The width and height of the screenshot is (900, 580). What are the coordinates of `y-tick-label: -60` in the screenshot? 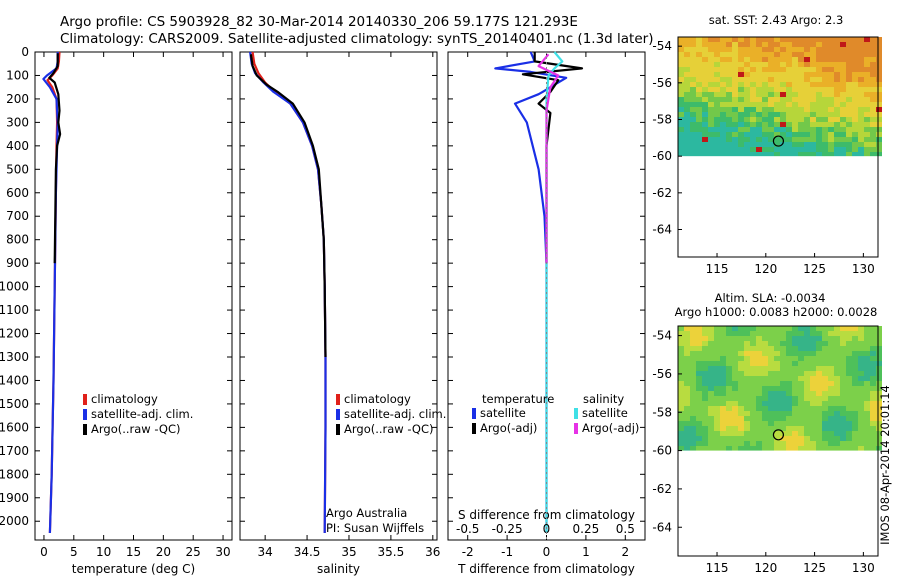 It's located at (662, 451).